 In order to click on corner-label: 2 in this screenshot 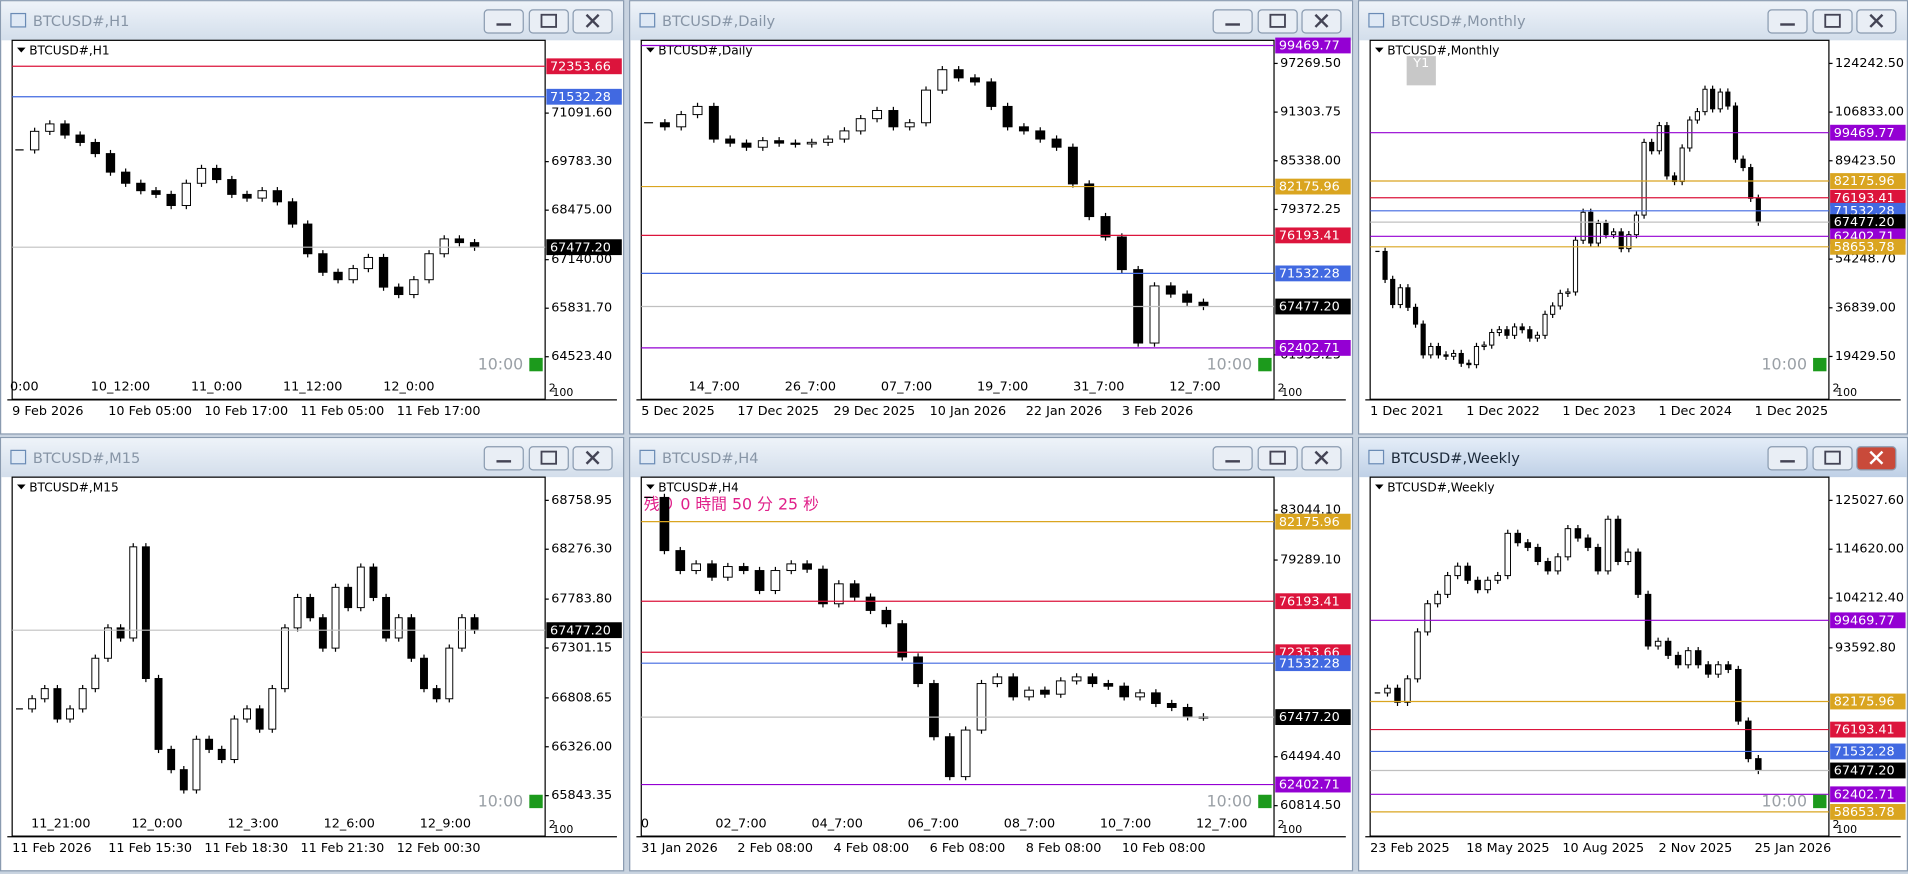, I will do `click(1836, 824)`.